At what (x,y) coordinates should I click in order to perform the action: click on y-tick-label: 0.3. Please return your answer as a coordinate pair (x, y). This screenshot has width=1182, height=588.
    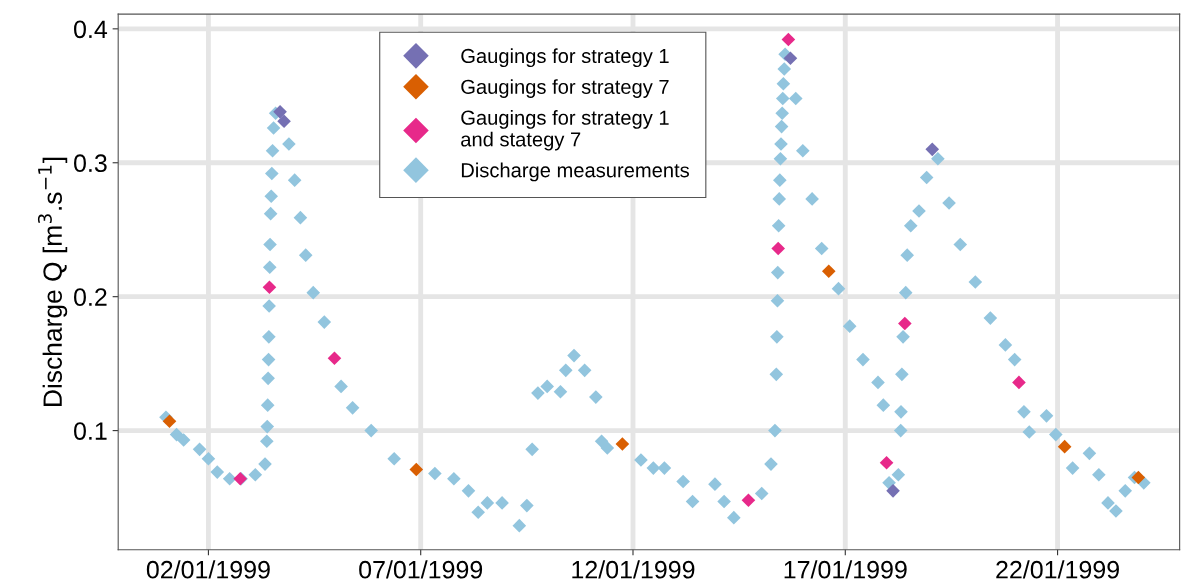
    Looking at the image, I should click on (90, 163).